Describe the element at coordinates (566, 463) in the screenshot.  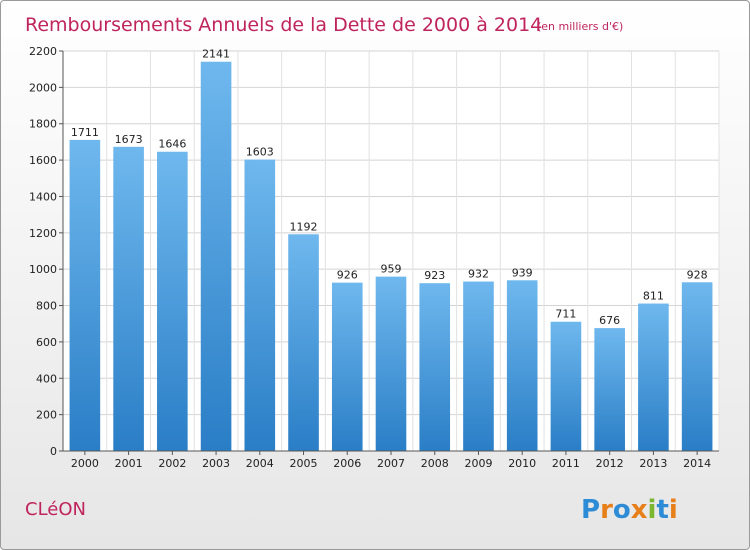
I see `x-tick-label: 2011` at that location.